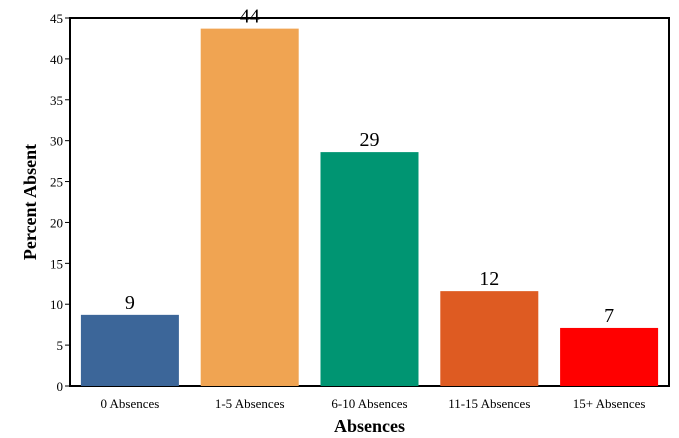 The height and width of the screenshot is (438, 679). I want to click on data-label: 44, so click(250, 17).